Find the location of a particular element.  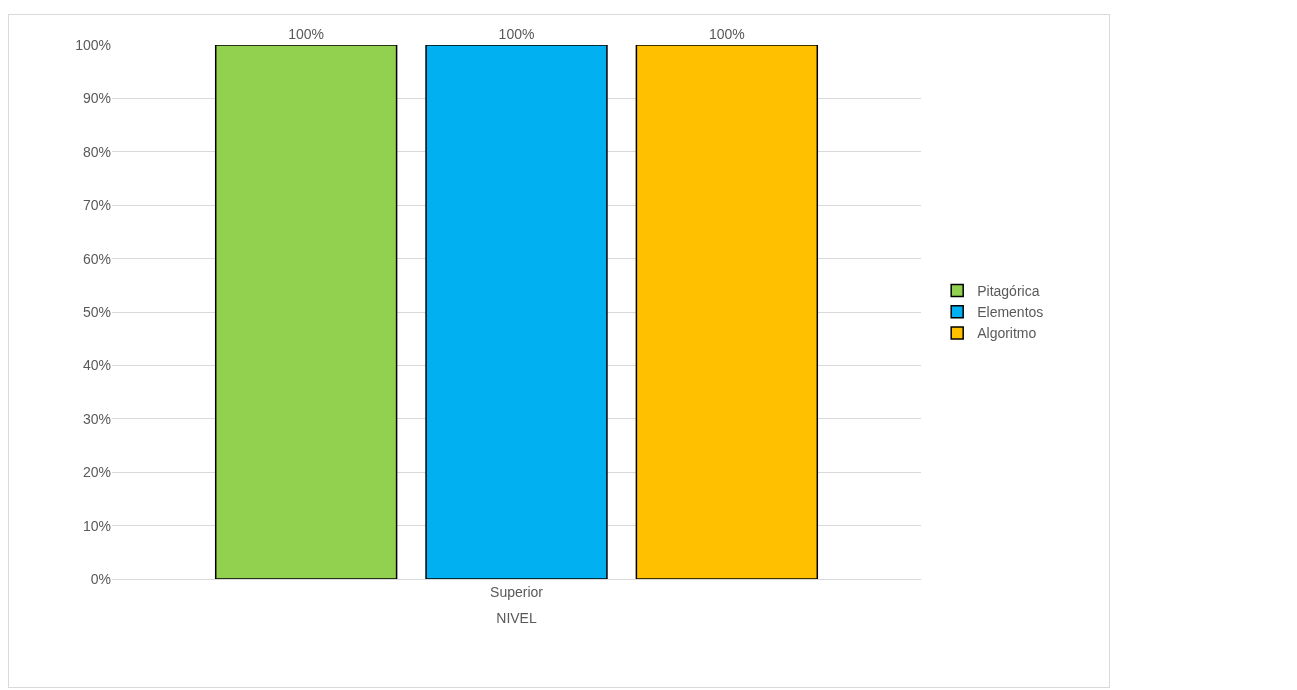

y-tick-label: 90% is located at coordinates (96, 98).